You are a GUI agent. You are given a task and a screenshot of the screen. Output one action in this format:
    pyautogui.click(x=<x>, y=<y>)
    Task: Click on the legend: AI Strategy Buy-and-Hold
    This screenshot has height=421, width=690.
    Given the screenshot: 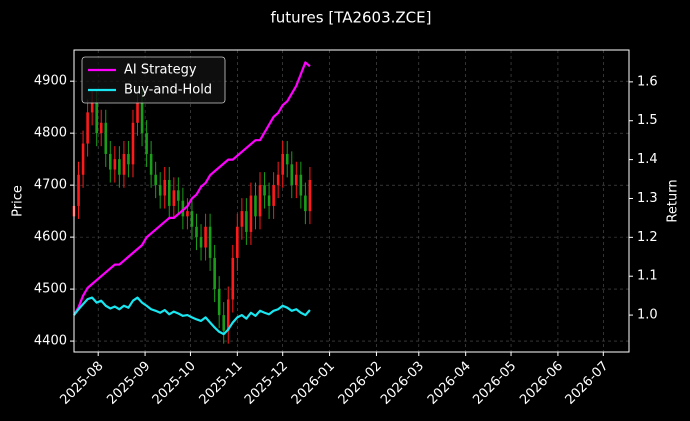 What is the action you would take?
    pyautogui.click(x=153, y=80)
    